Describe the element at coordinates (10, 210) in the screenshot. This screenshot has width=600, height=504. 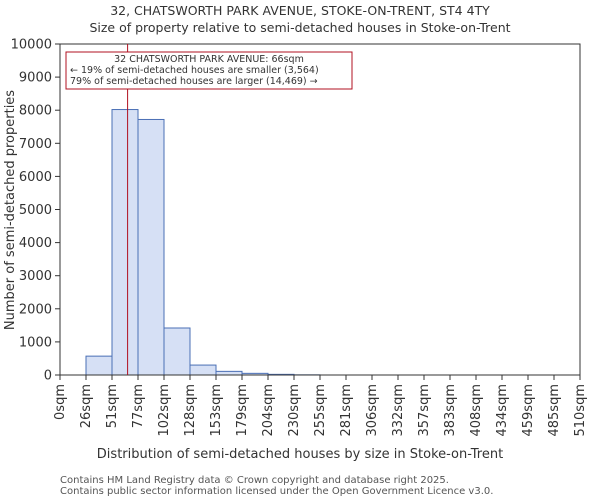
I see `y-axis-label: Number of semi-detached properties` at that location.